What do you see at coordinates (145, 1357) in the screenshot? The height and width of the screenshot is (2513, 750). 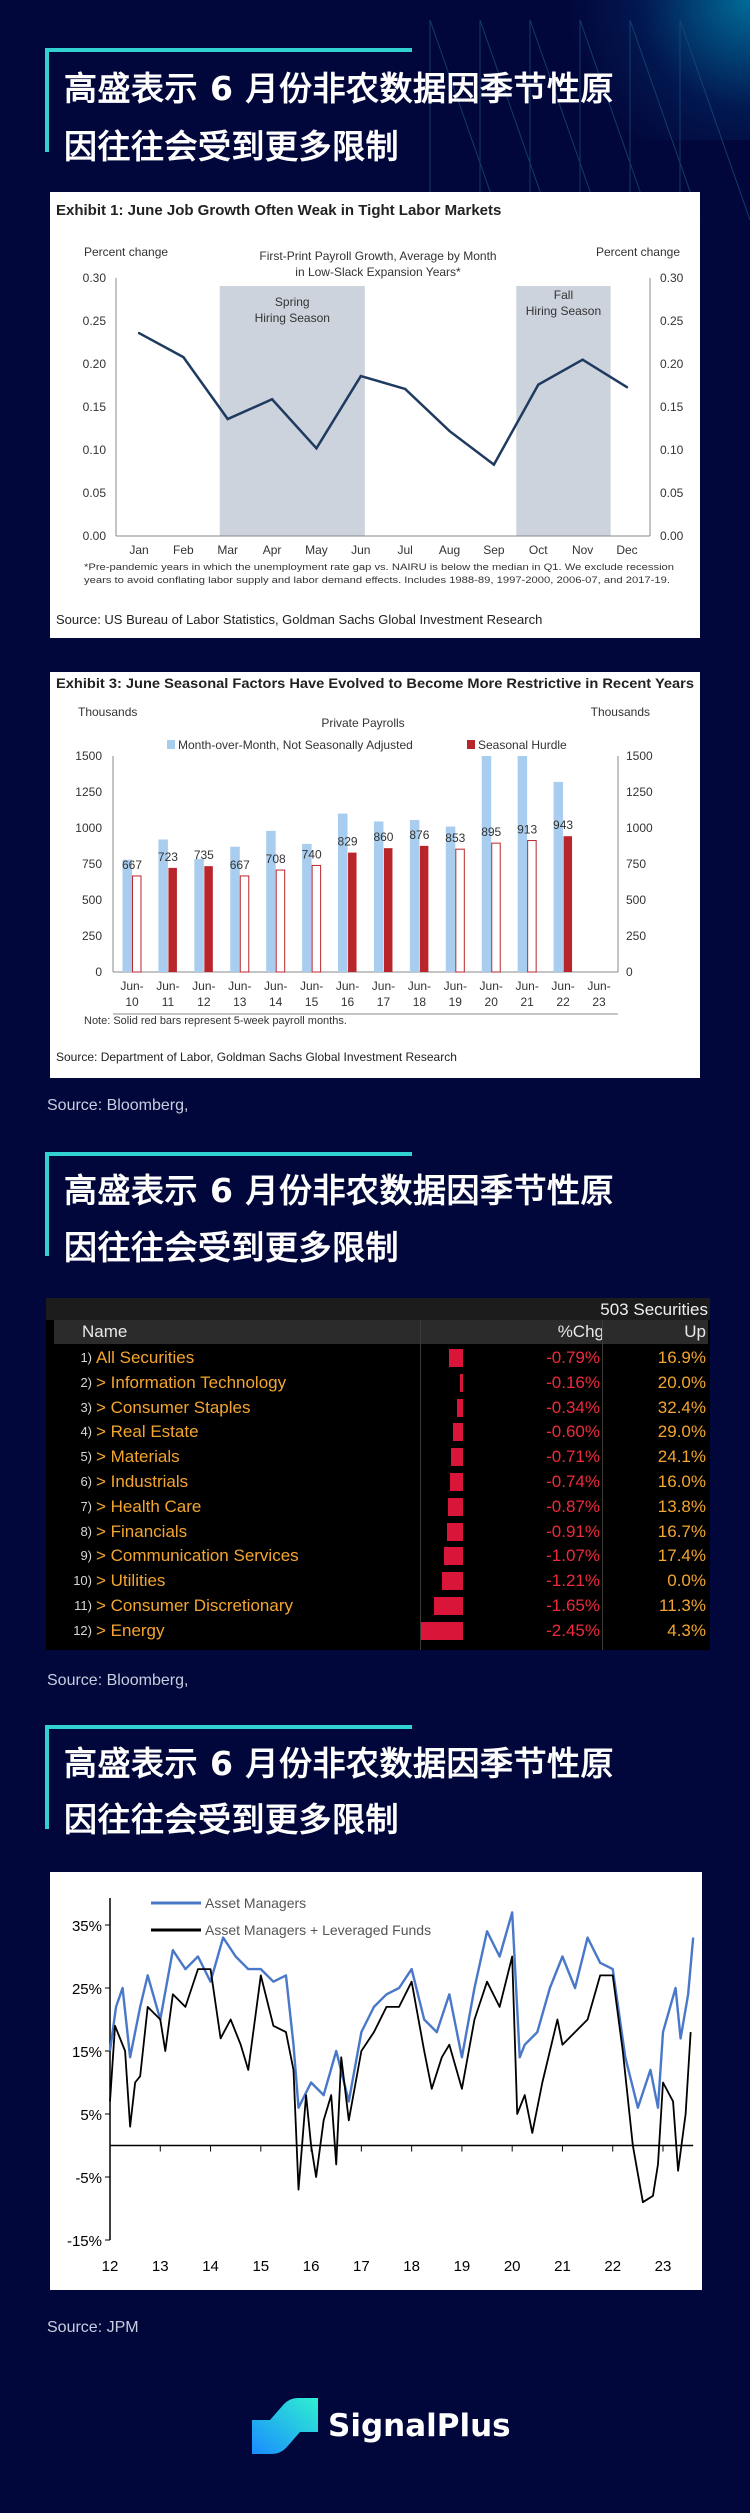 I see `sector-name: All Securities` at bounding box center [145, 1357].